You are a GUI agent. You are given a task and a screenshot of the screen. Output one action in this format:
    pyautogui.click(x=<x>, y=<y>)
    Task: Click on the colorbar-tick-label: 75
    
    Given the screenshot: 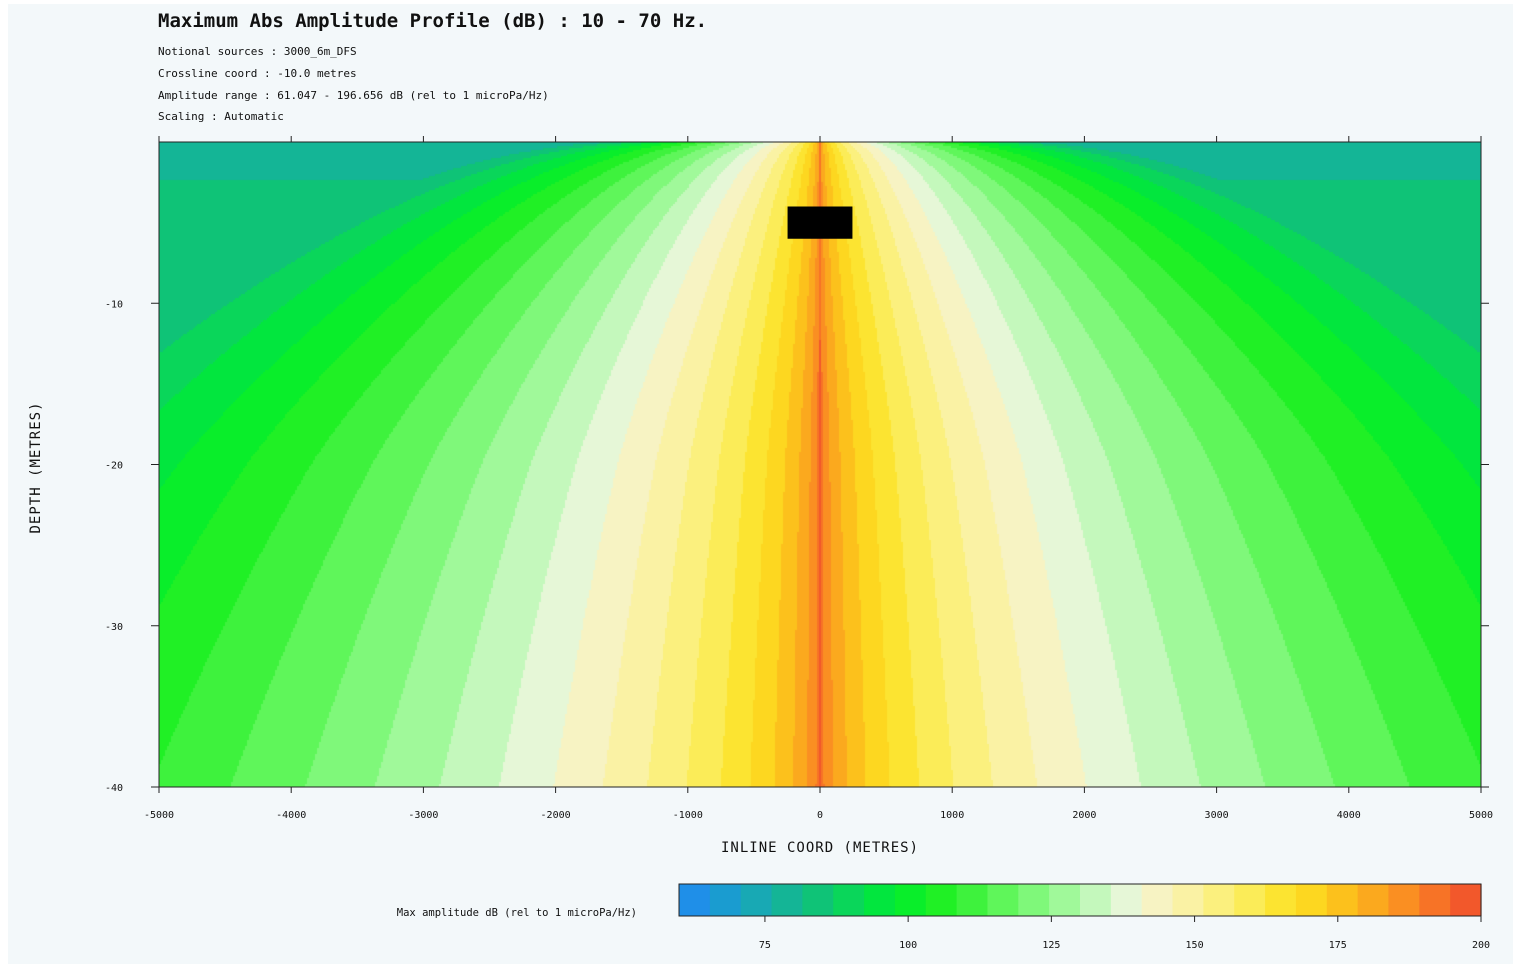 What is the action you would take?
    pyautogui.click(x=765, y=945)
    